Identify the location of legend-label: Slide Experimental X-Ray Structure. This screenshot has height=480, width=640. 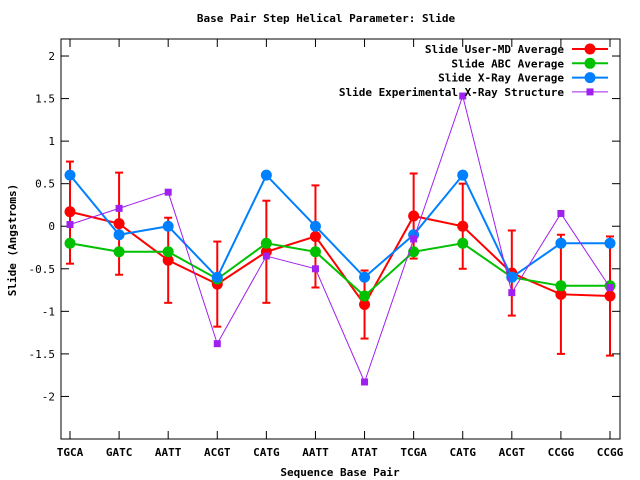
(452, 92).